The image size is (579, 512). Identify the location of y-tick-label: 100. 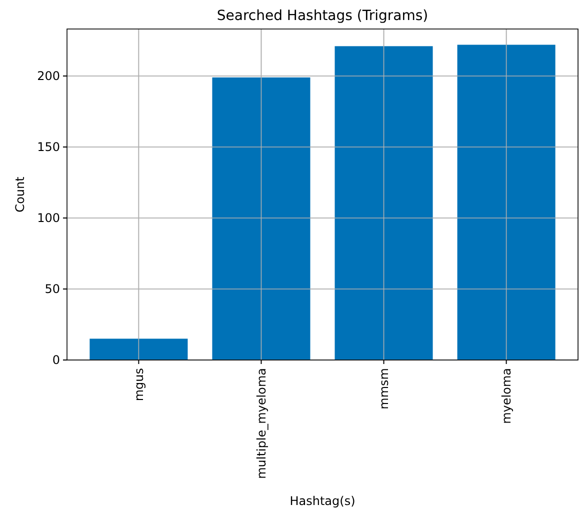
(48, 217).